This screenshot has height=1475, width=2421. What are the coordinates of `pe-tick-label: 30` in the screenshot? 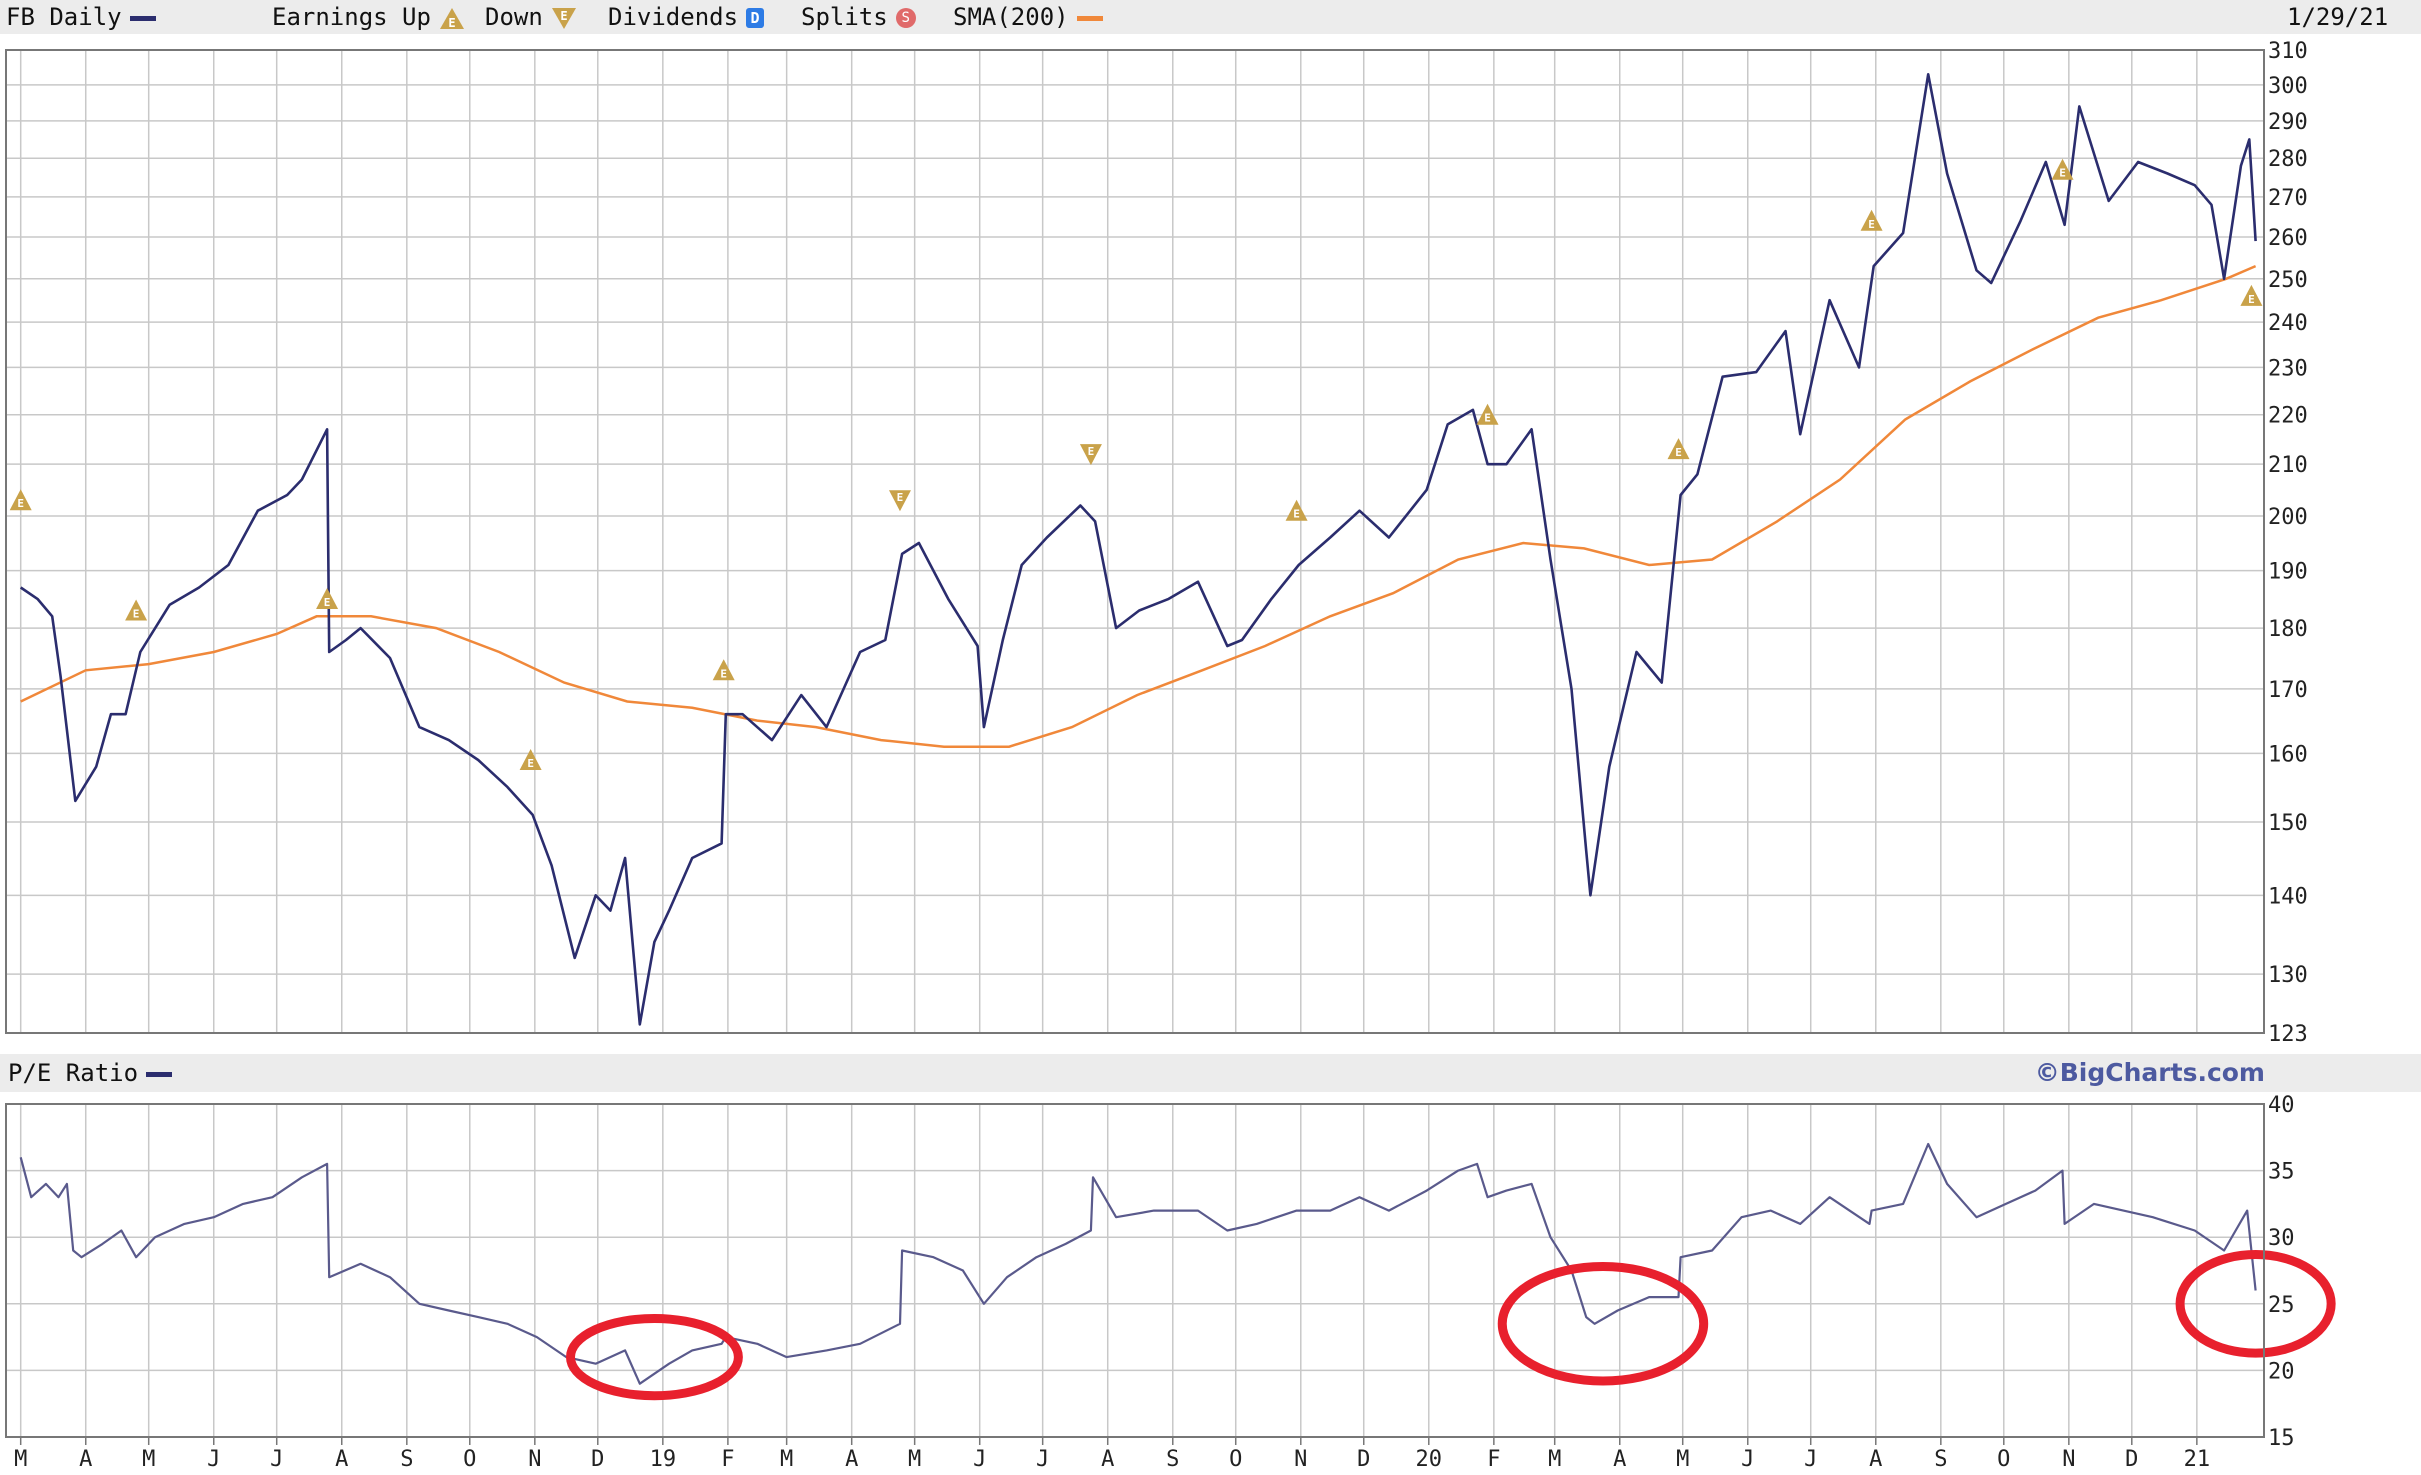 It's located at (2281, 1238).